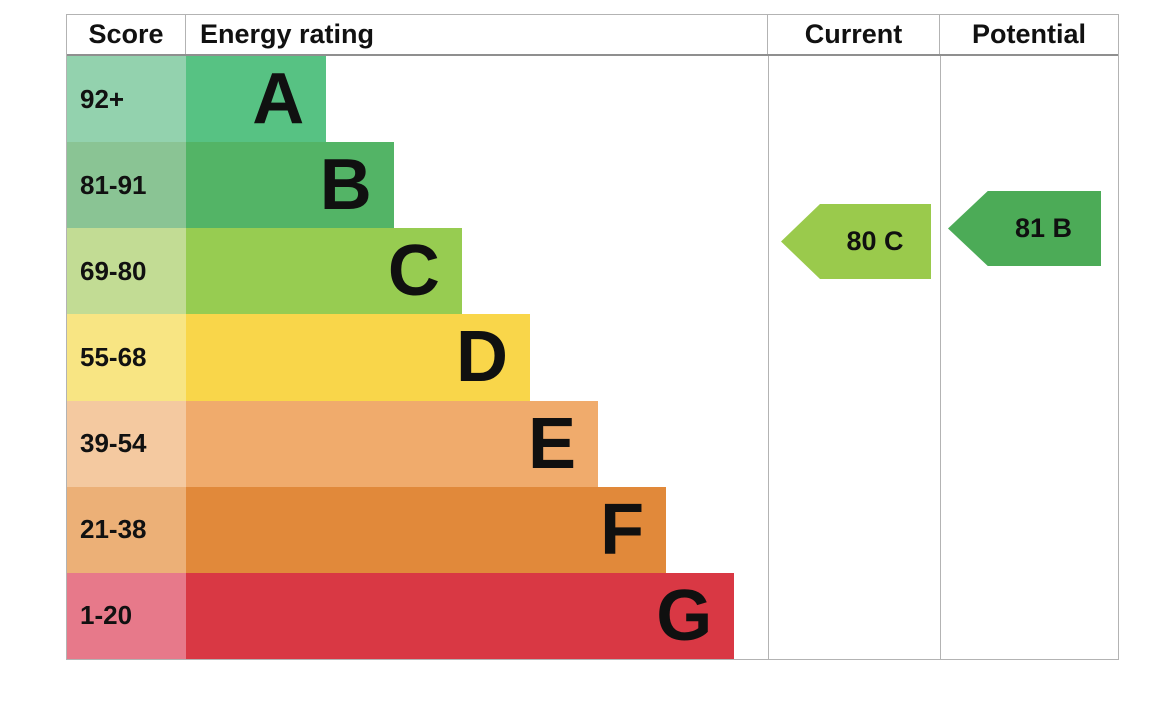 The height and width of the screenshot is (722, 1164). I want to click on potential-rating-label: 81 B, so click(1043, 228).